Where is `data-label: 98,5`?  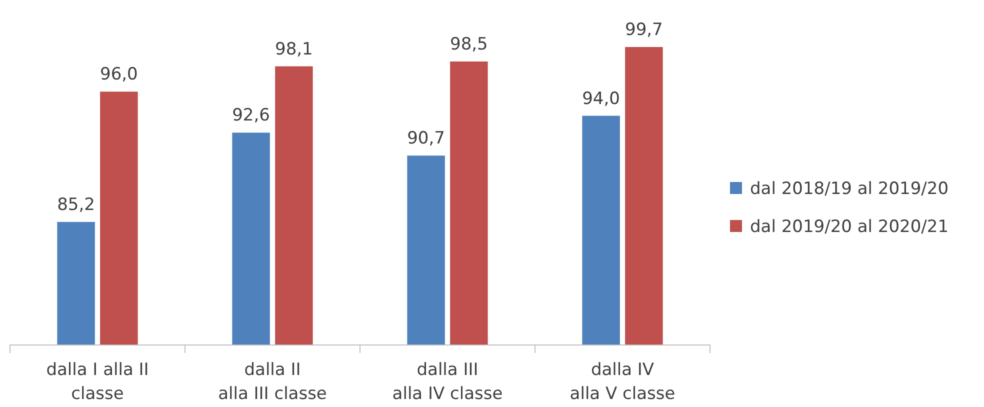 data-label: 98,5 is located at coordinates (469, 44).